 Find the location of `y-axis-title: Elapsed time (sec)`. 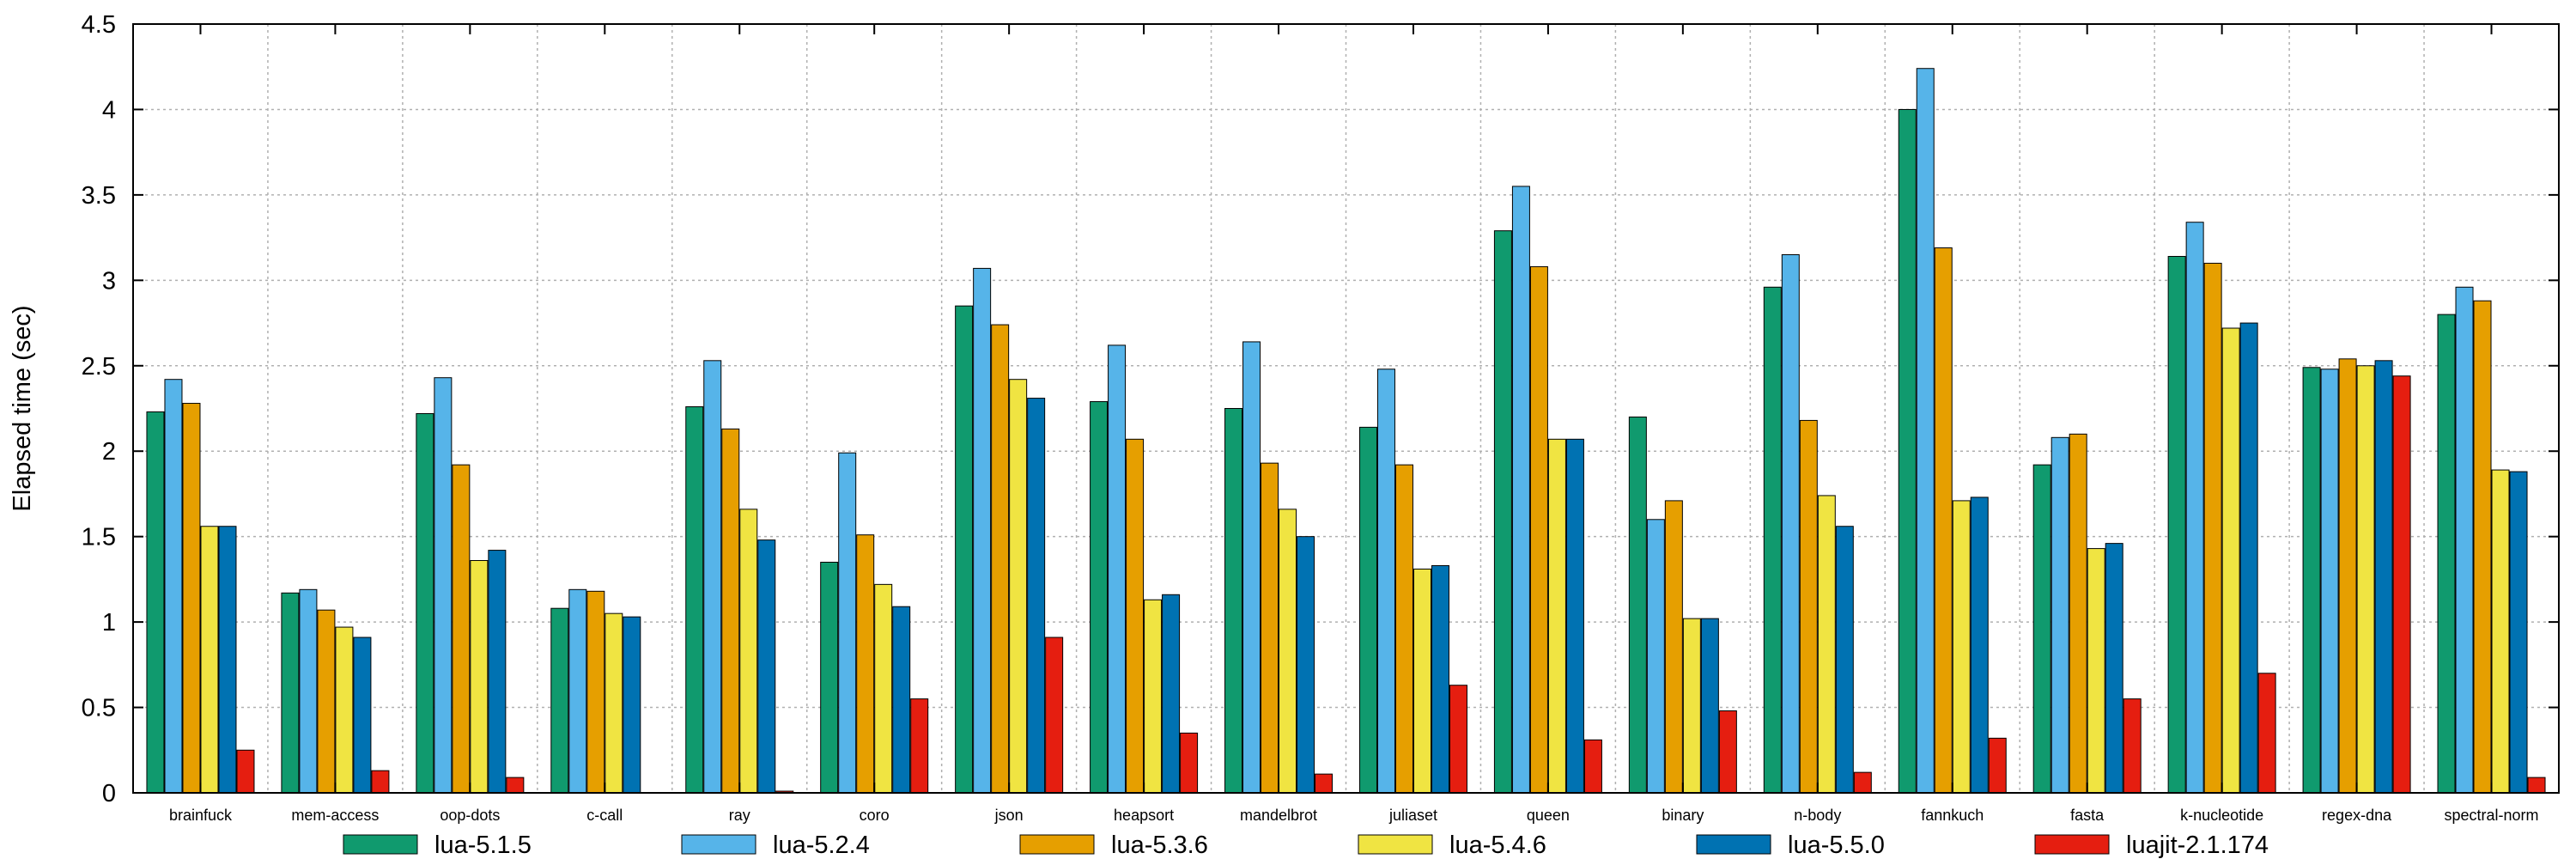

y-axis-title: Elapsed time (sec) is located at coordinates (23, 408).